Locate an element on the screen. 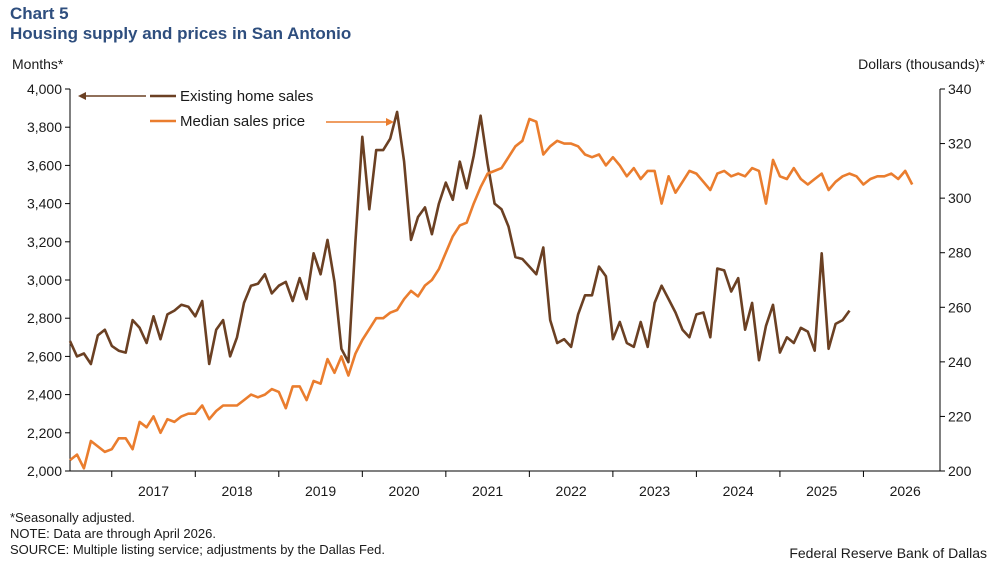 Image resolution: width=997 pixels, height=565 pixels. credit: Federal Reserve Bank of Dallas is located at coordinates (888, 553).